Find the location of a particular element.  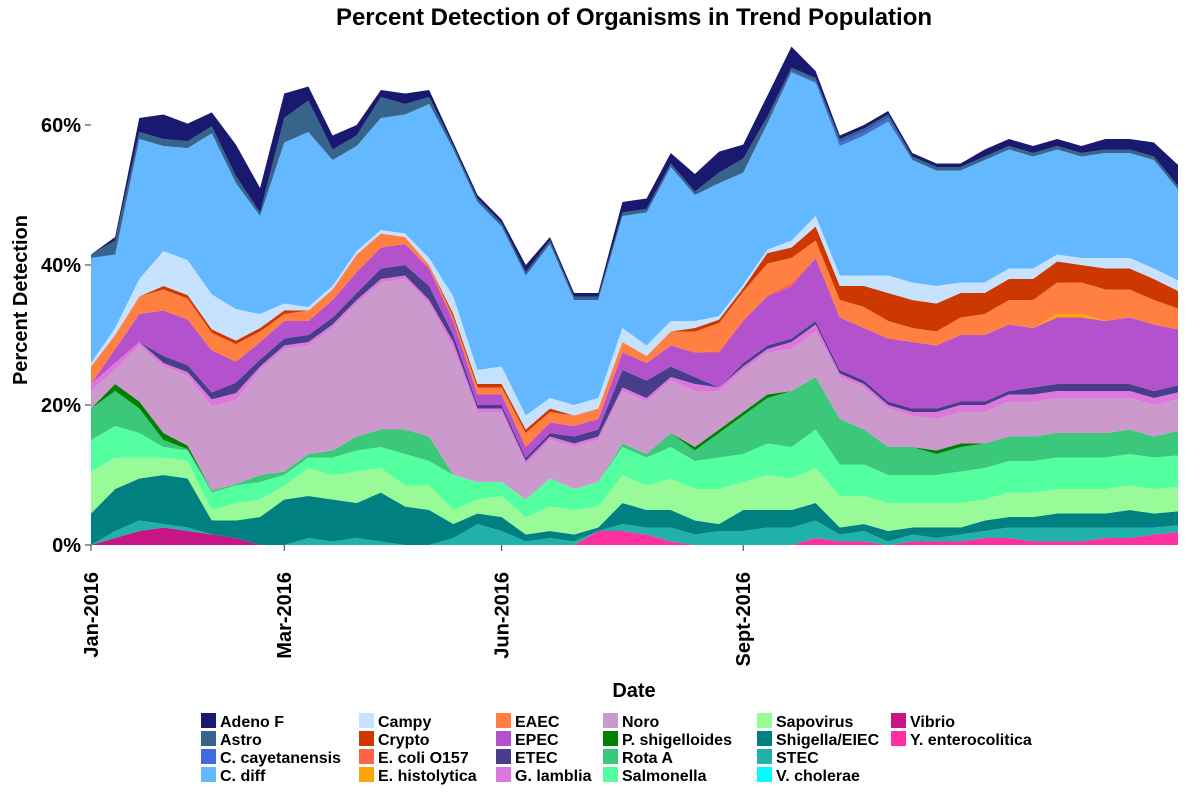

legend-label: E. coli O157 is located at coordinates (423, 758).